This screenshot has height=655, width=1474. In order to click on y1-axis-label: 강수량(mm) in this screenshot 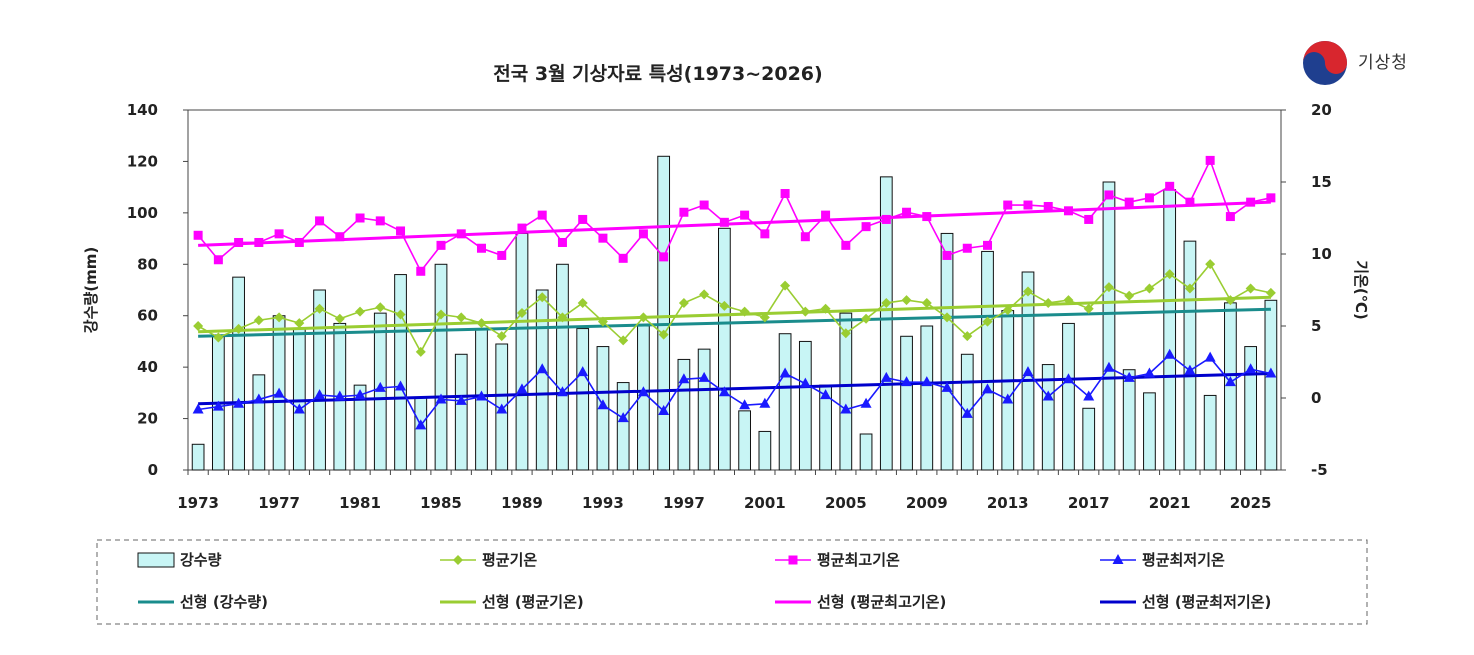, I will do `click(91, 290)`.